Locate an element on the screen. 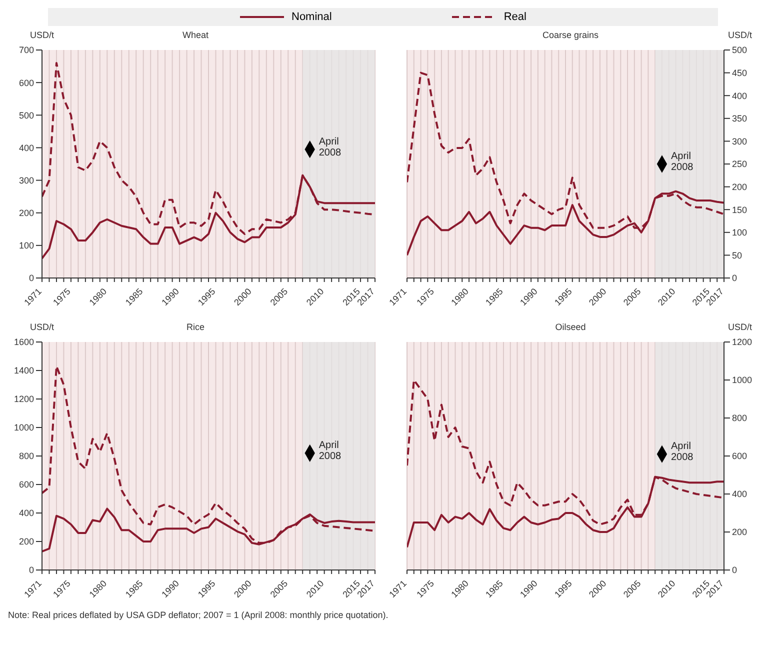  y-tick-label: 1400 is located at coordinates (24, 371).